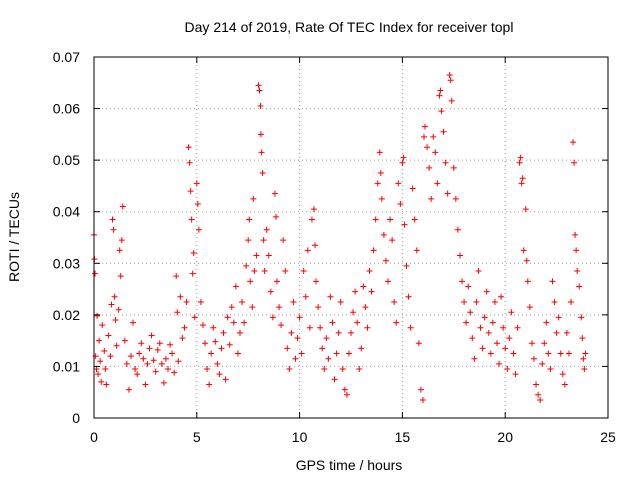 The image size is (640, 480). What do you see at coordinates (197, 437) in the screenshot?
I see `x-tick-label: 5` at bounding box center [197, 437].